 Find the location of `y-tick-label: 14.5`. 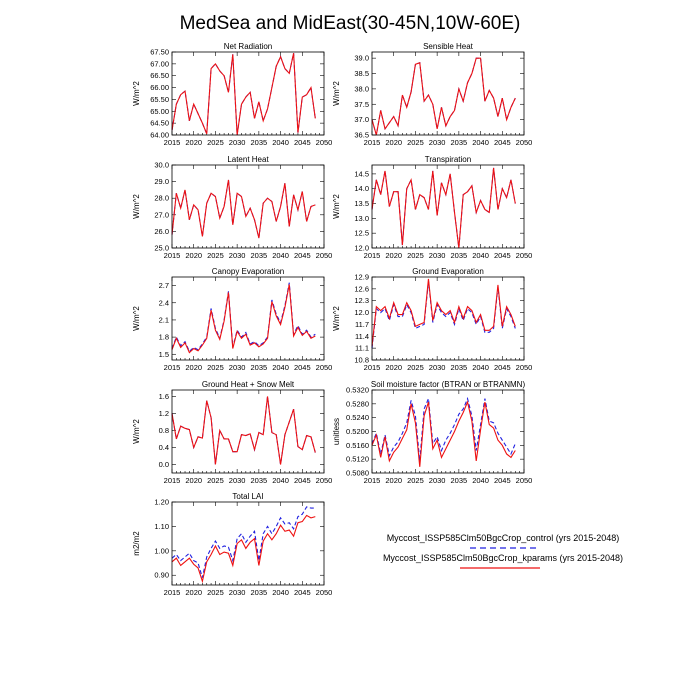

y-tick-label: 14.5 is located at coordinates (361, 173).